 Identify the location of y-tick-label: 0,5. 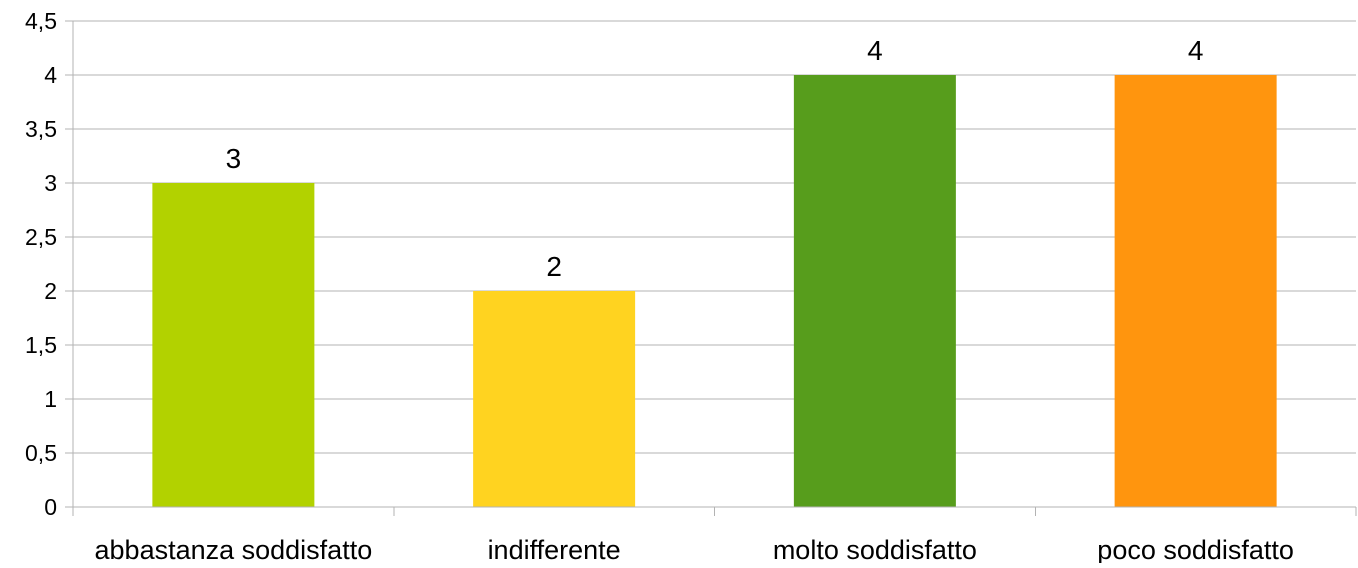
(41, 453).